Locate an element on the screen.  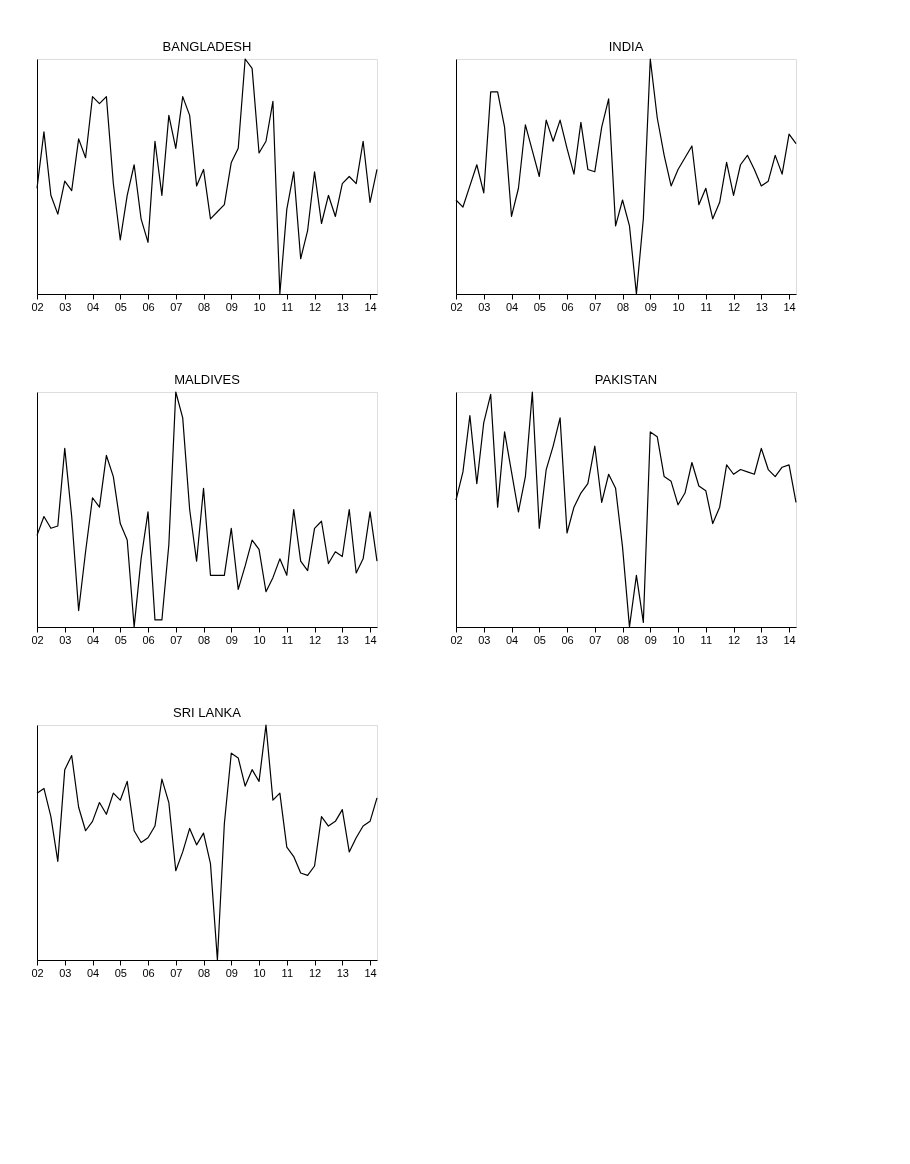
chart-title: SRI LANKA is located at coordinates (207, 713).